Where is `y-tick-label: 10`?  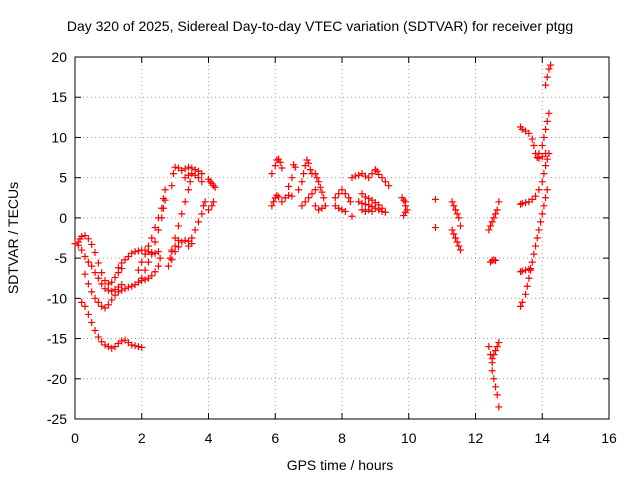
y-tick-label: 10 is located at coordinates (59, 137).